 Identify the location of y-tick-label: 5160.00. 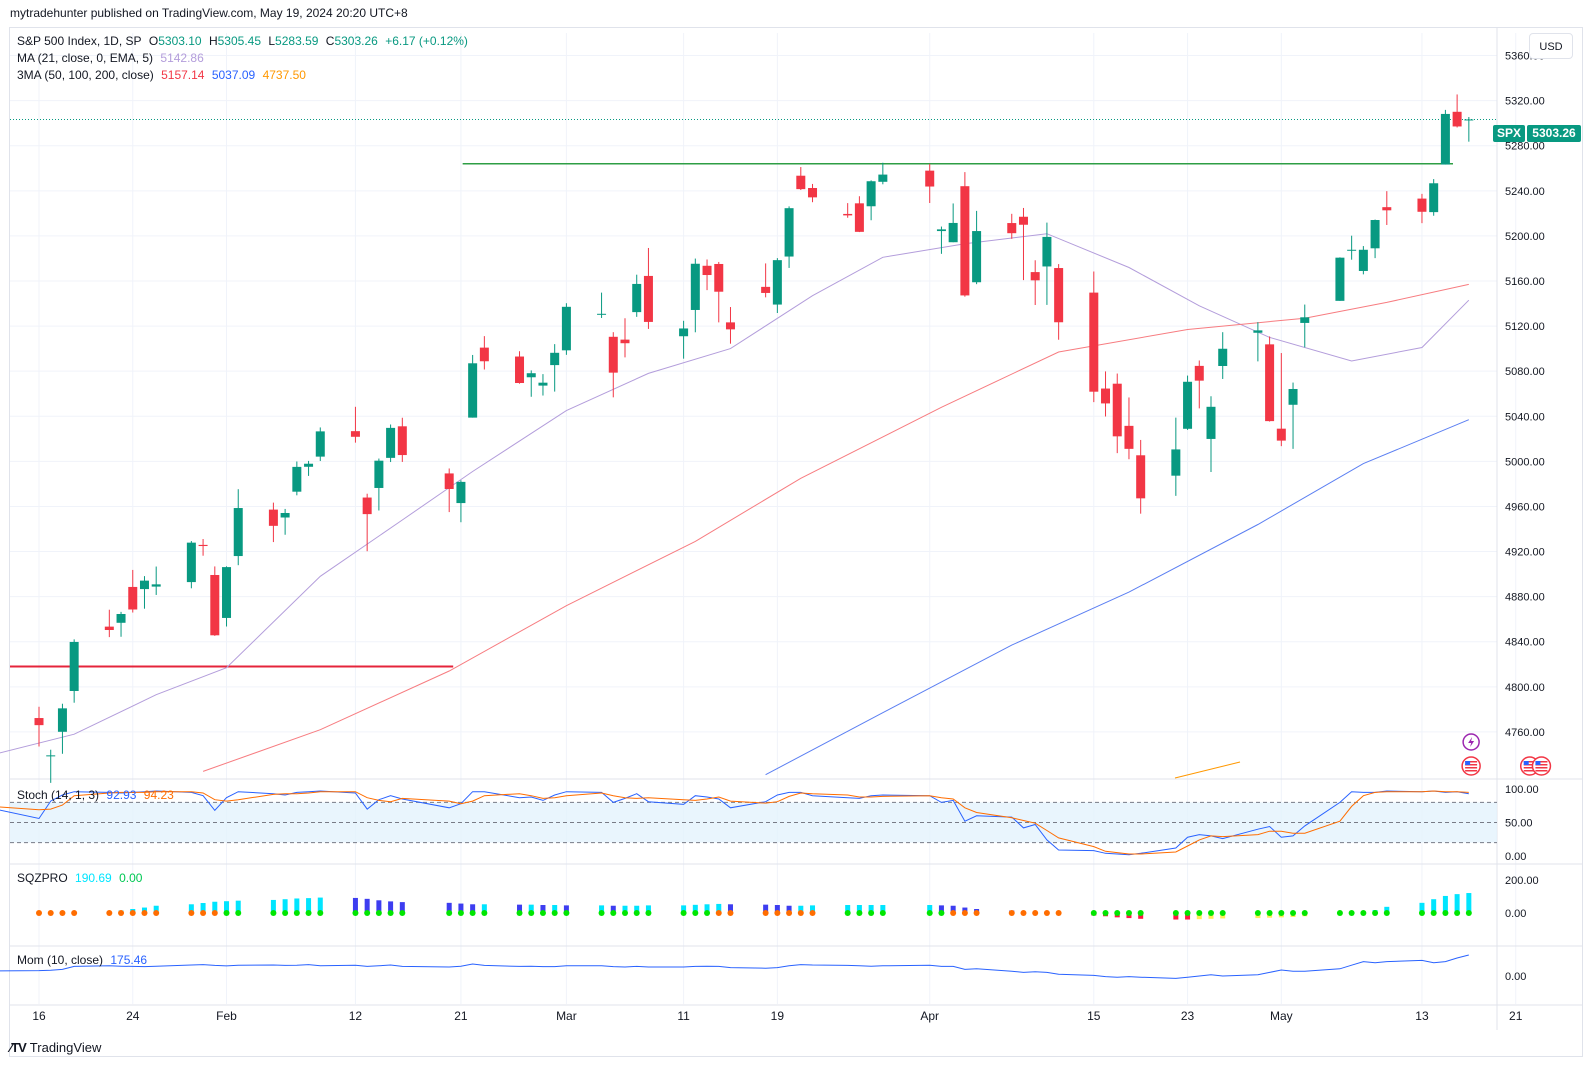
(1525, 282).